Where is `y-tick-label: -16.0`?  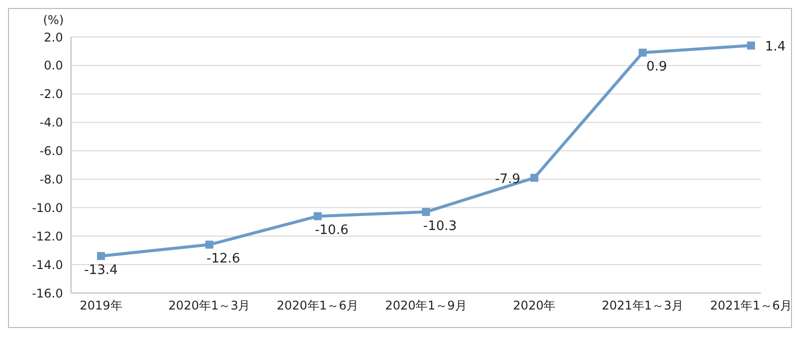
y-tick-label: -16.0 is located at coordinates (47, 293).